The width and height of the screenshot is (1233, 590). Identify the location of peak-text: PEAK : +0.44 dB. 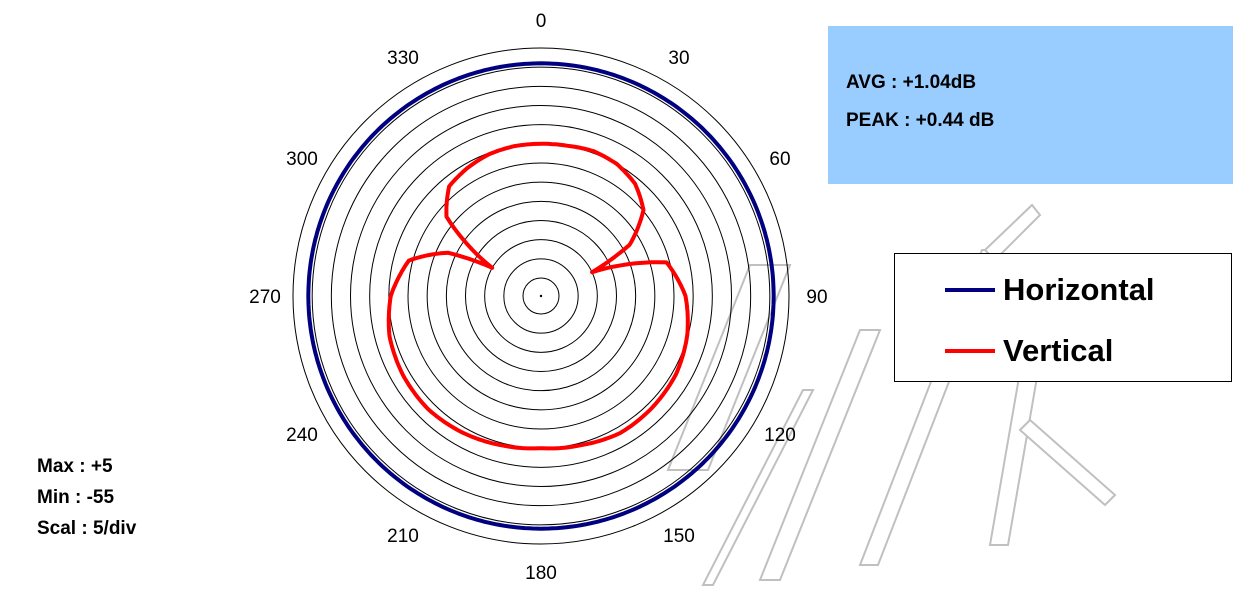
(920, 120).